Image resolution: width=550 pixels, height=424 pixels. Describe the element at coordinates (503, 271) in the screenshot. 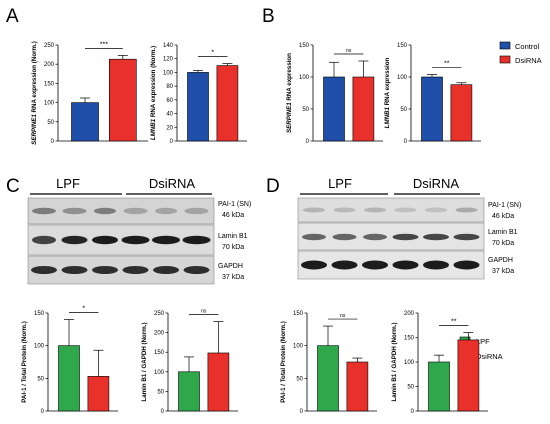

I see `blot-d-size-gapdh: 37 kDa` at that location.